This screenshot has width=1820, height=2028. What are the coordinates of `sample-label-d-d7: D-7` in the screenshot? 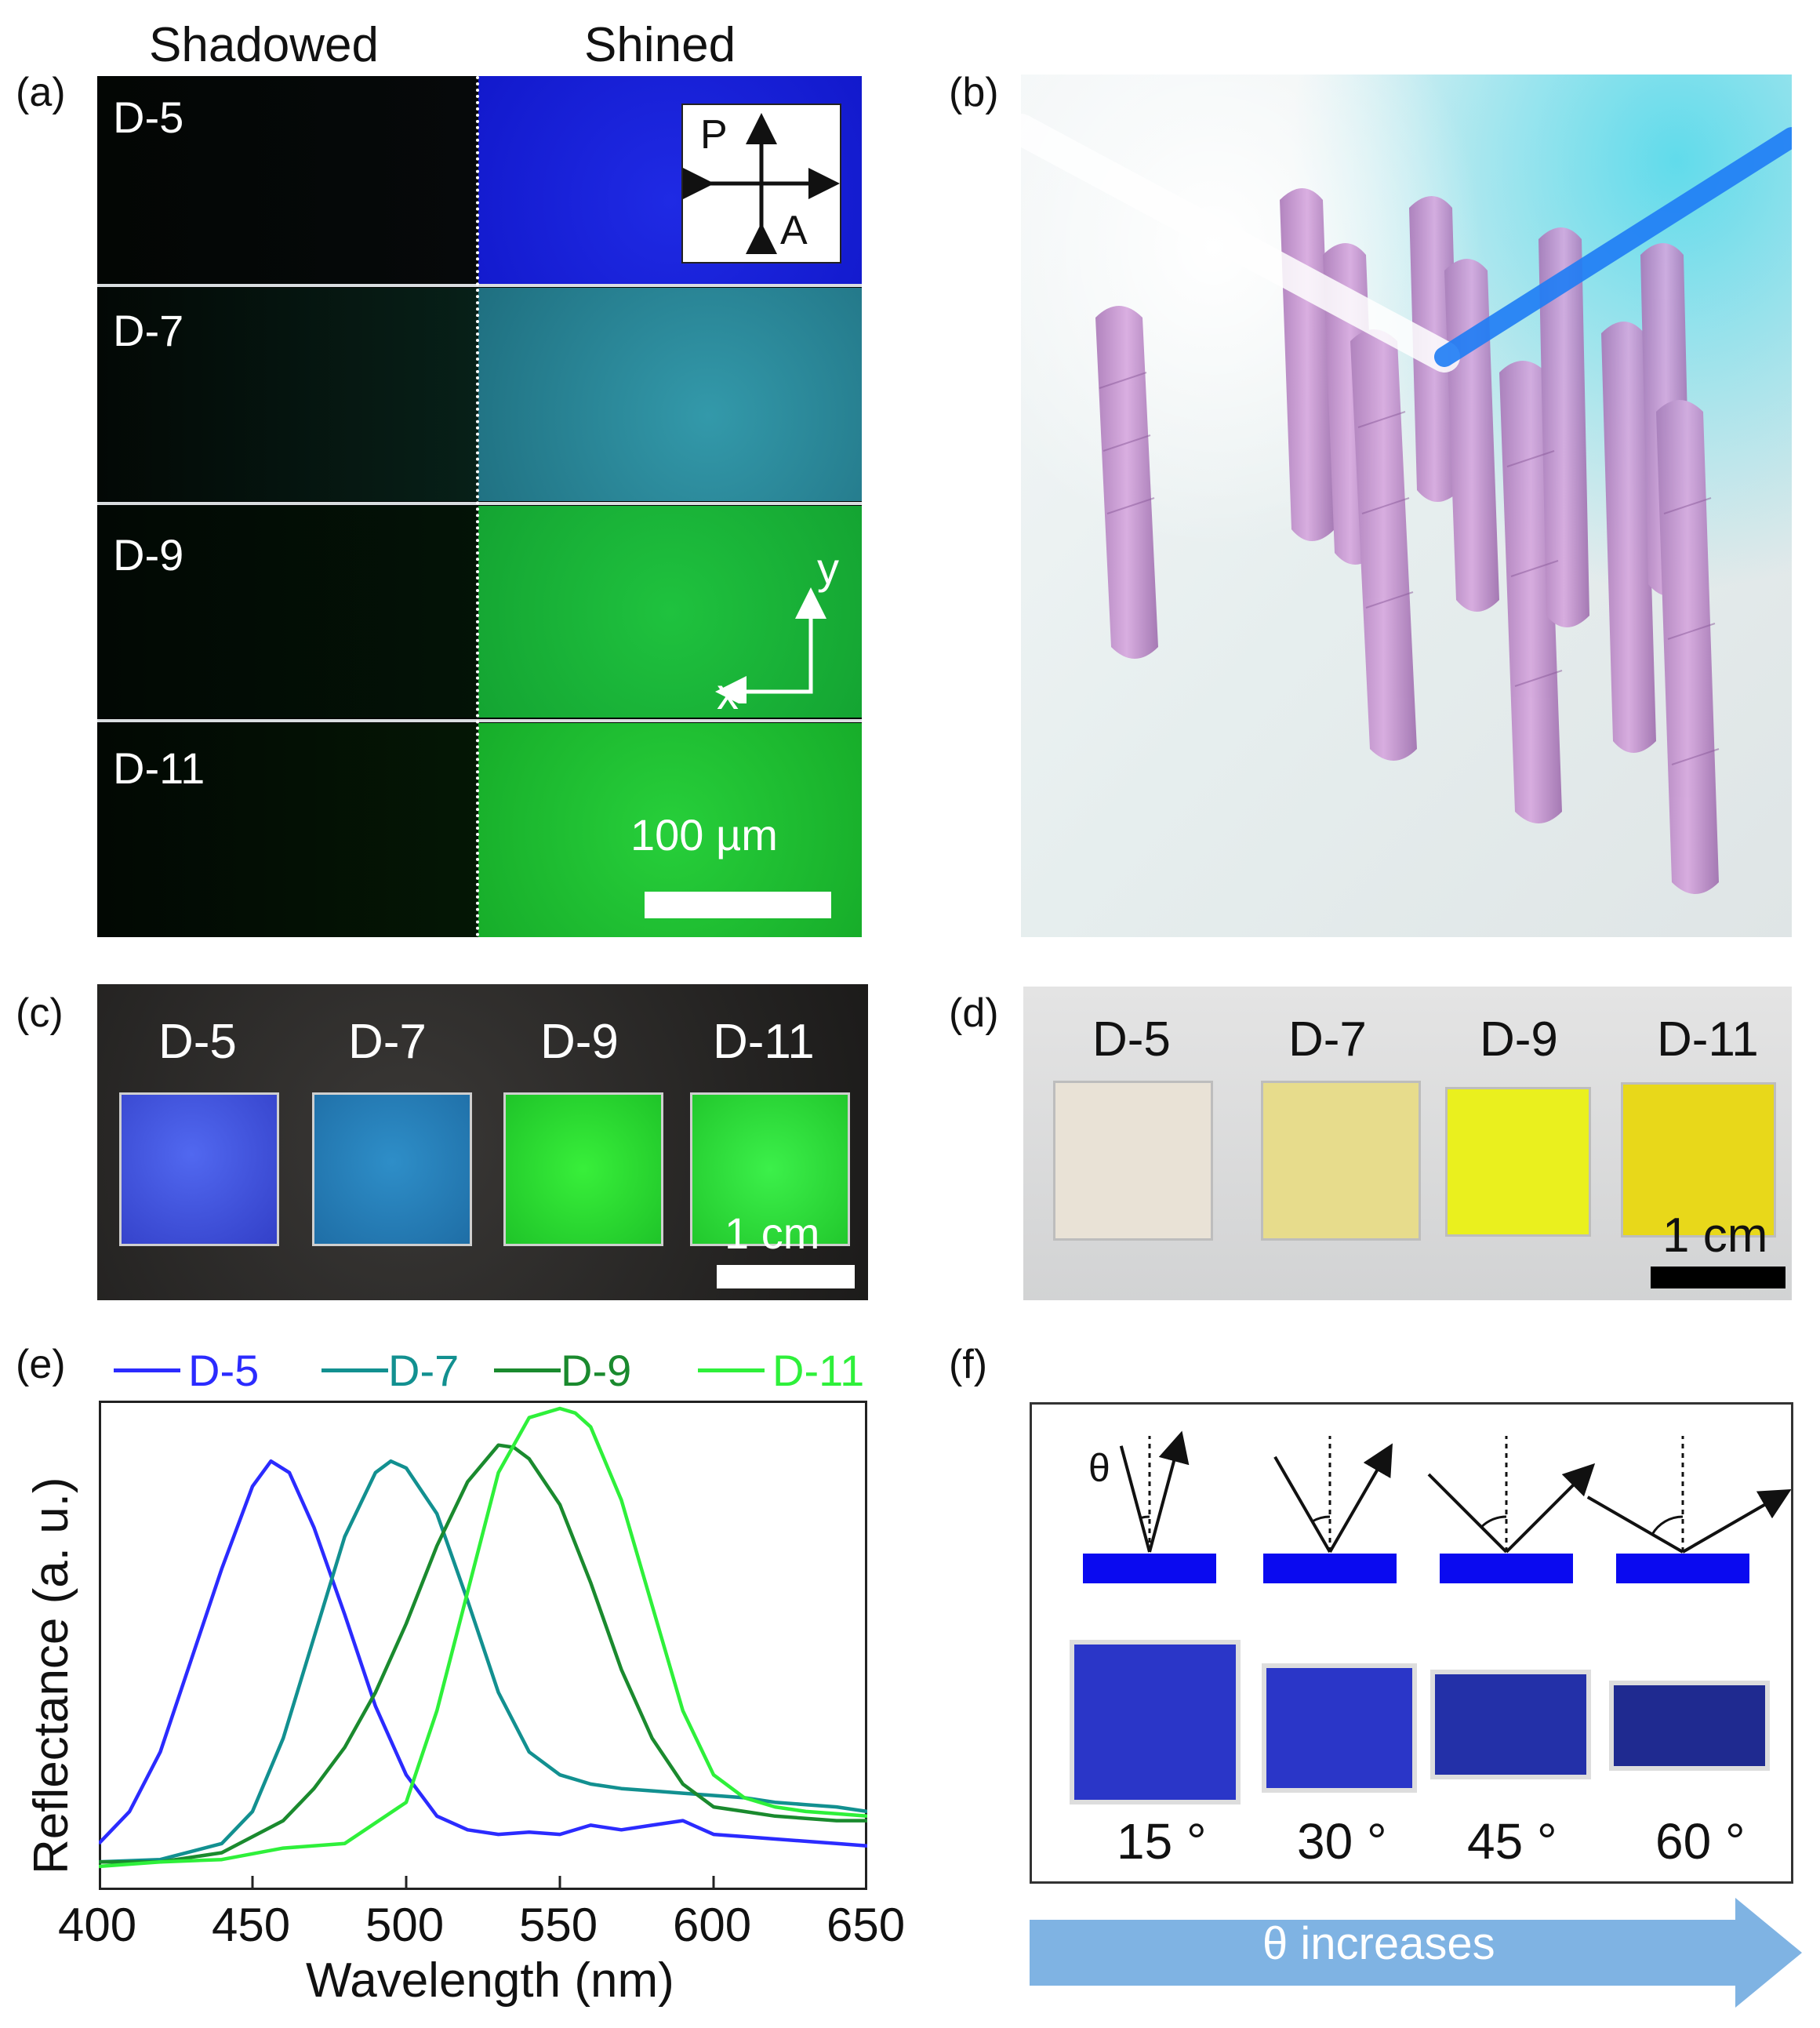 It's located at (1327, 1039).